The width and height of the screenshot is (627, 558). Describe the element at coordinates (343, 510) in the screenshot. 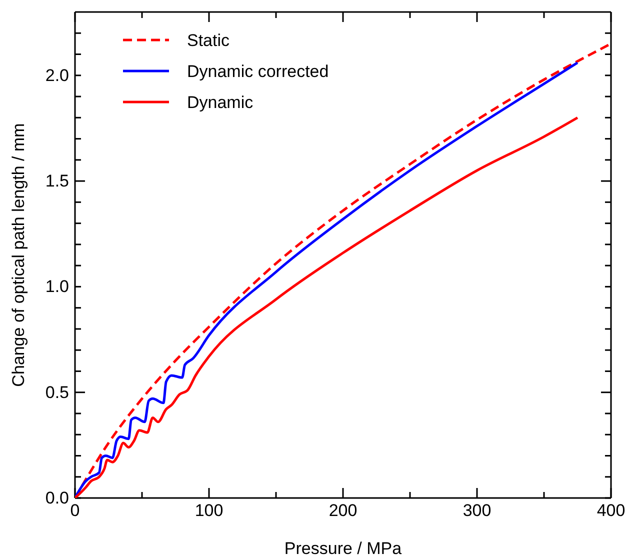

I see `x-tick-label: 200` at that location.